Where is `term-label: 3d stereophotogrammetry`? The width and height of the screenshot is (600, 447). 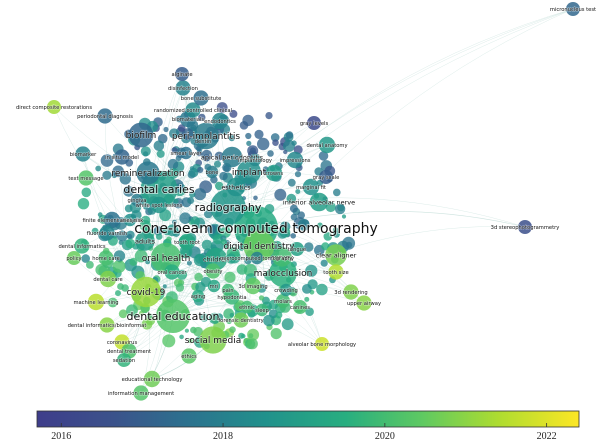
term-label: 3d stereophotogrammetry is located at coordinates (525, 228).